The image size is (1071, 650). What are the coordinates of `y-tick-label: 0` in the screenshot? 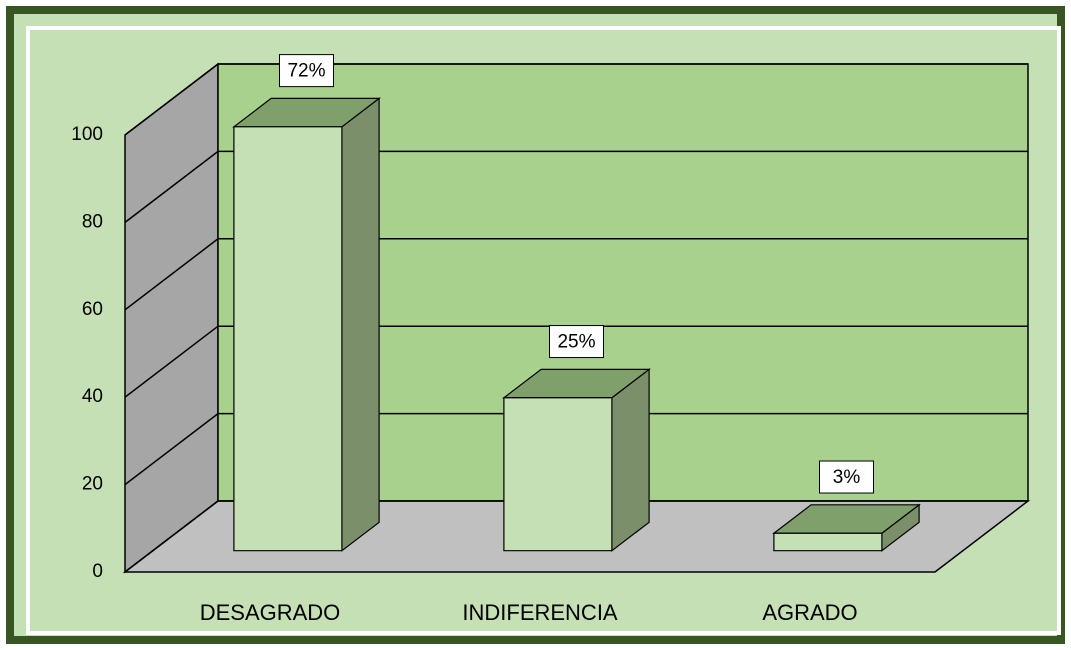 It's located at (97, 571).